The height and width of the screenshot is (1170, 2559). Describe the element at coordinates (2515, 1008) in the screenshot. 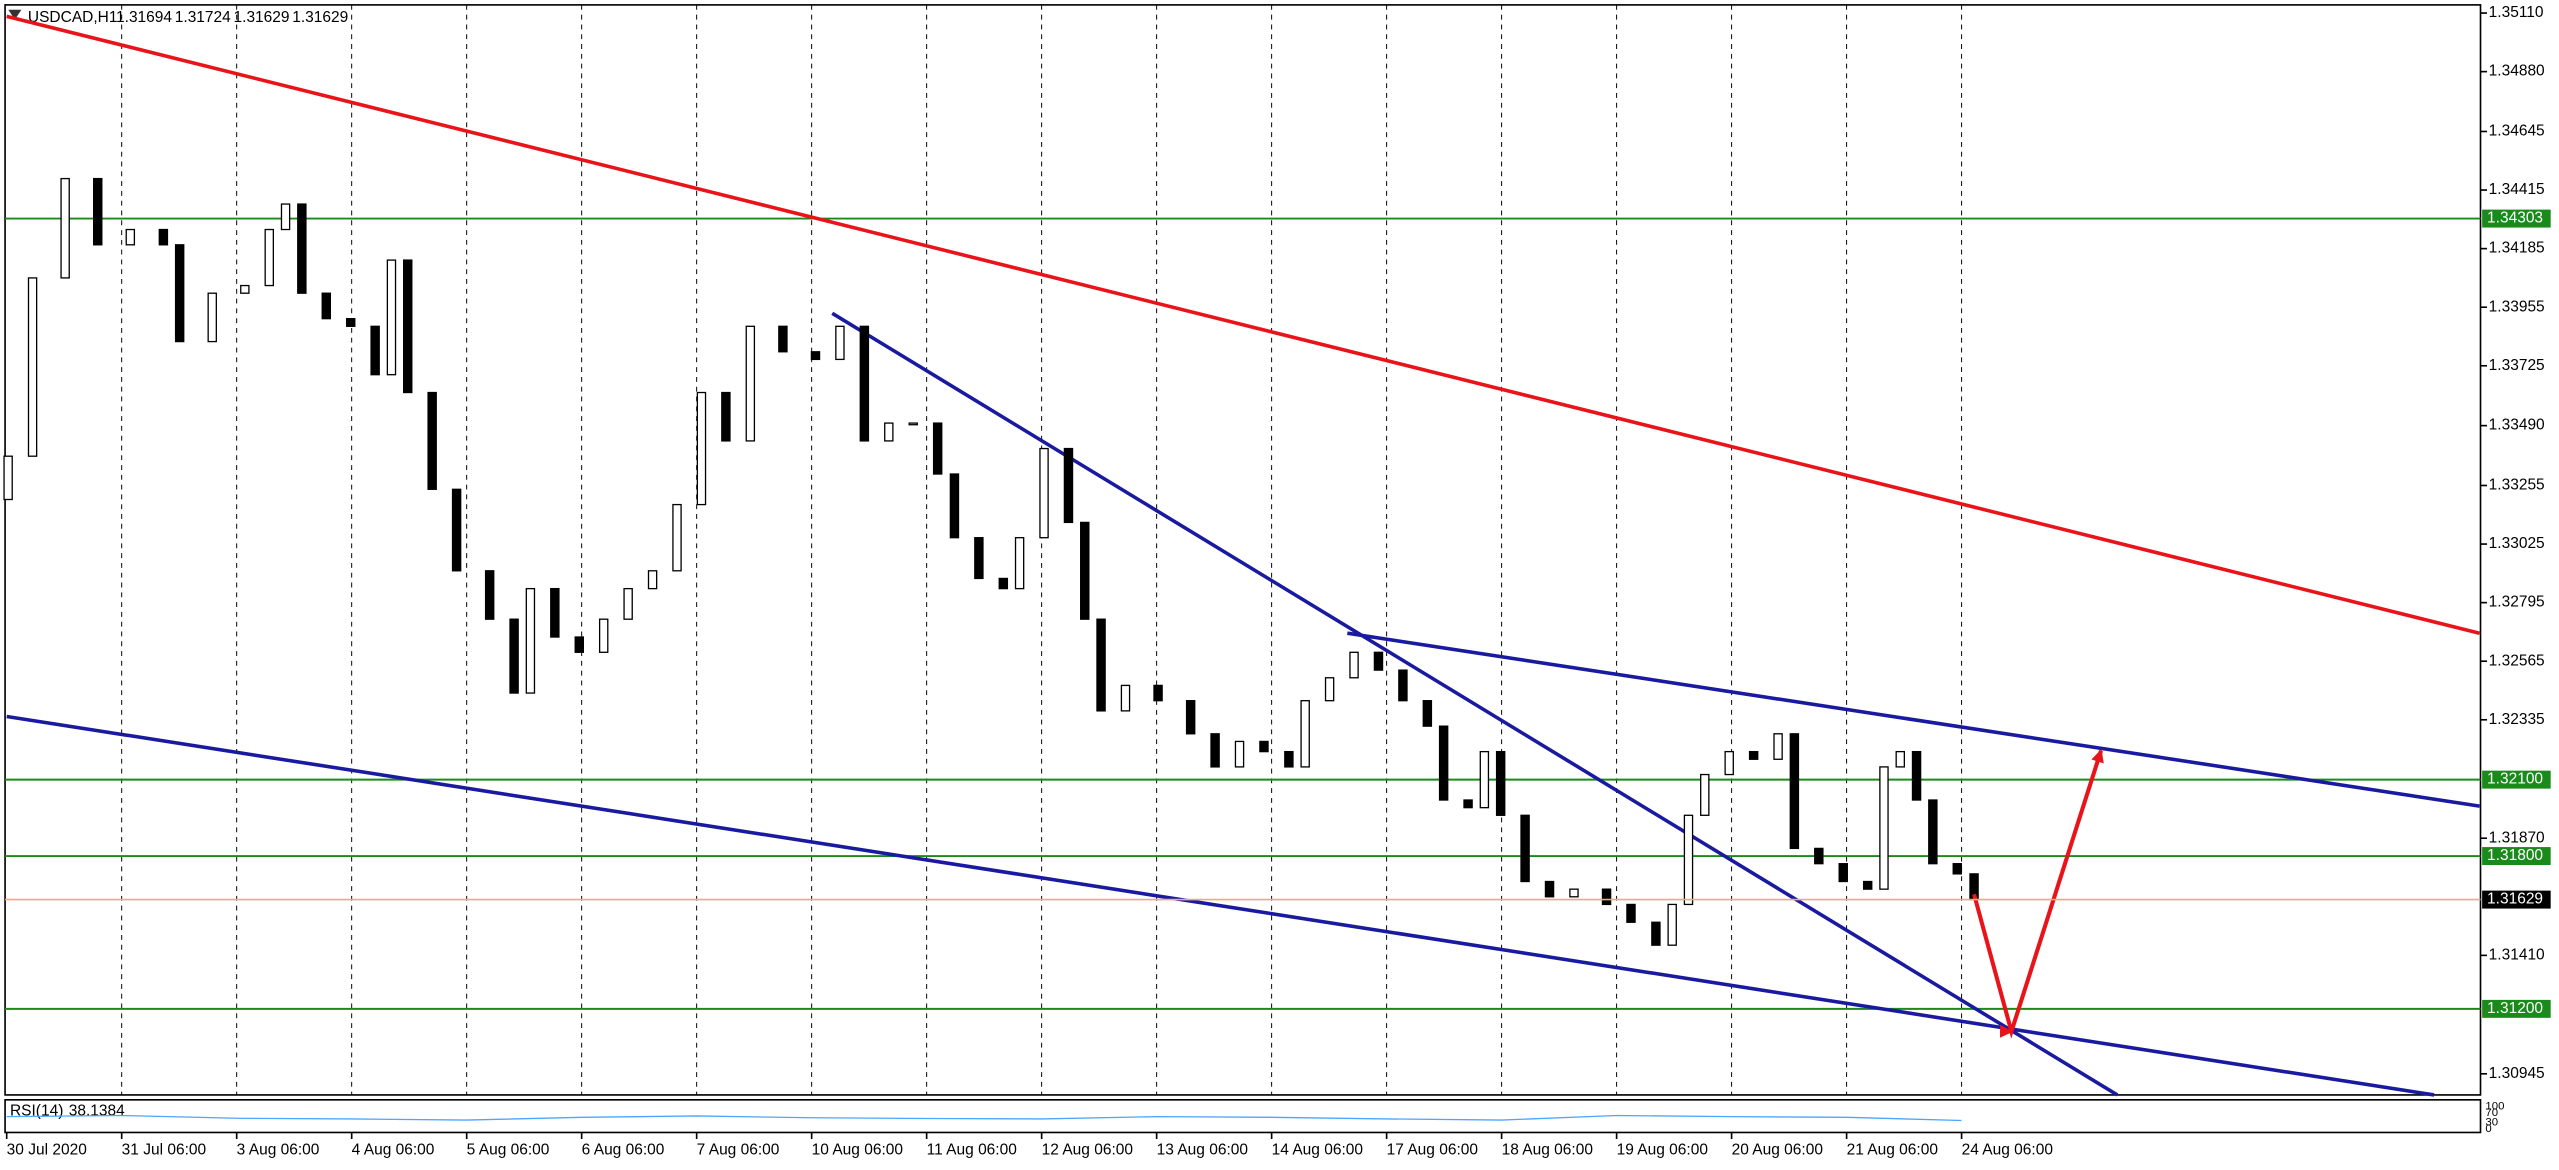

I see `level-label: 1.31200` at that location.